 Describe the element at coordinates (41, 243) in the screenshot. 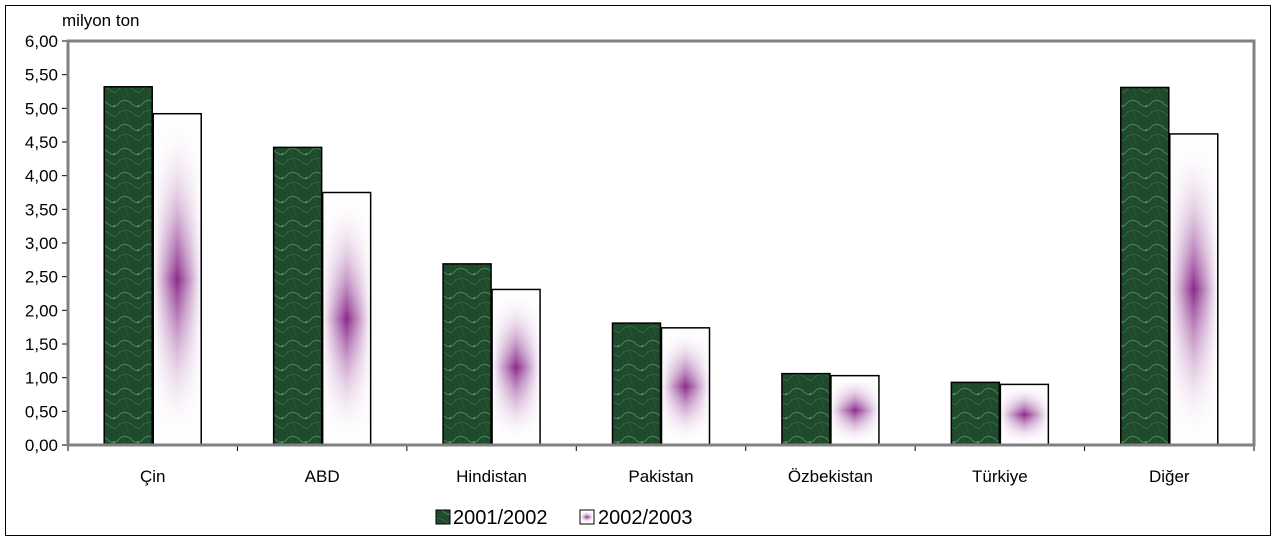

I see `y-tick-label: 3,00` at that location.